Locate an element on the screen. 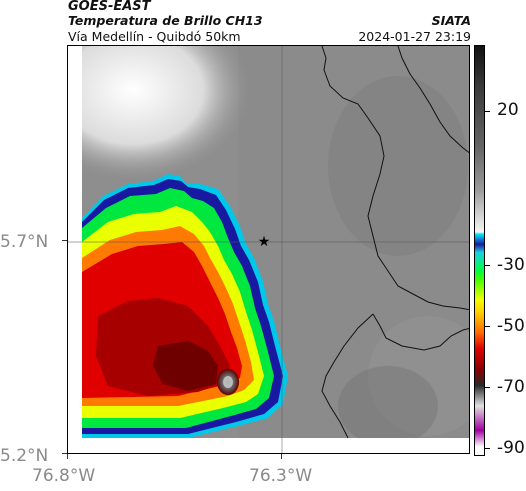 This screenshot has width=526, height=491. colorbar-label-minus90: -90 is located at coordinates (511, 448).